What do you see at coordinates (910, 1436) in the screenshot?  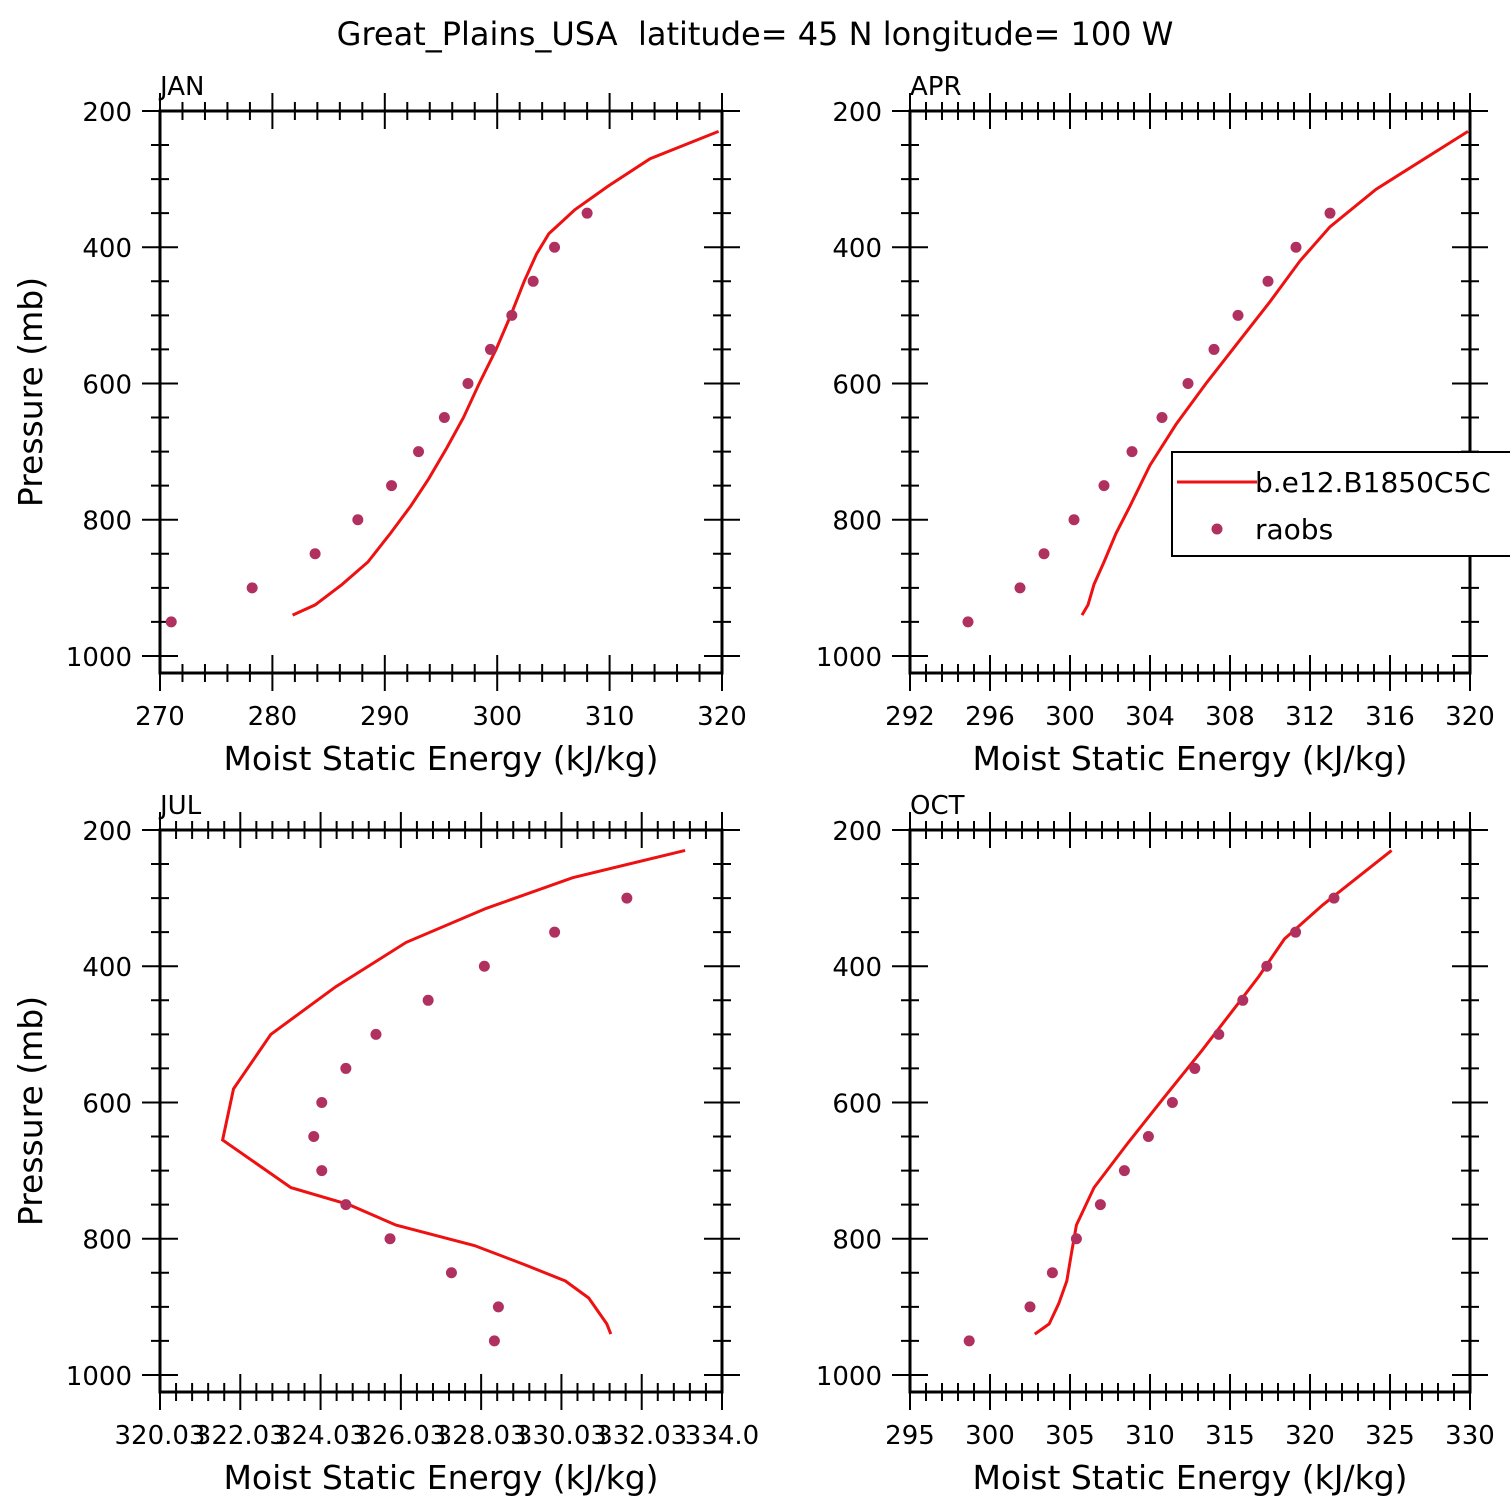 I see `x-tick-label: 295` at bounding box center [910, 1436].